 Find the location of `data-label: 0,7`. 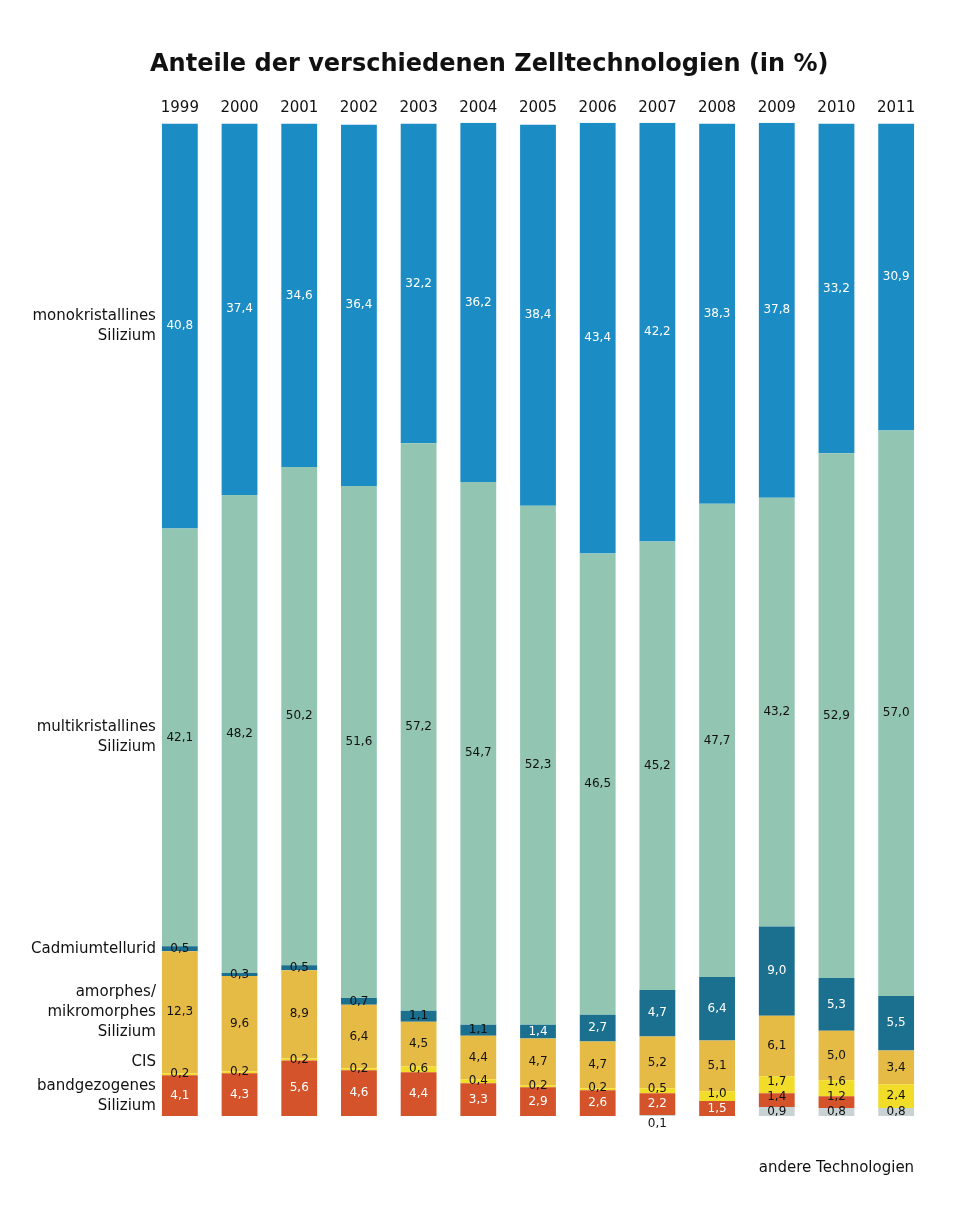

data-label: 0,7 is located at coordinates (359, 1000).